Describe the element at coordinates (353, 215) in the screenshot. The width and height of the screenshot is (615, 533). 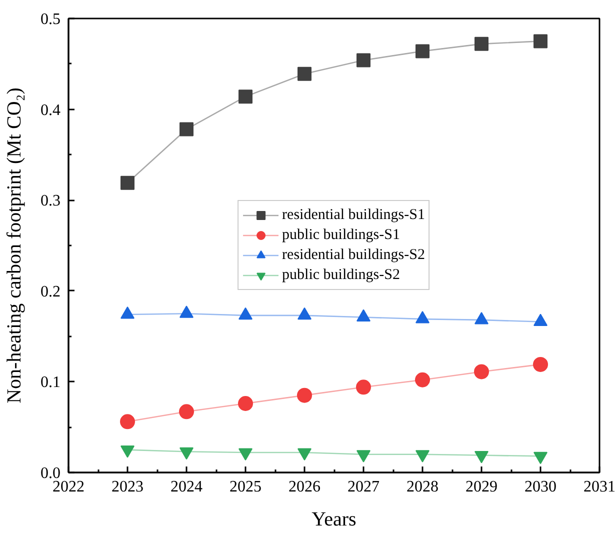
I see `legend-label: residential buildings-S1` at that location.